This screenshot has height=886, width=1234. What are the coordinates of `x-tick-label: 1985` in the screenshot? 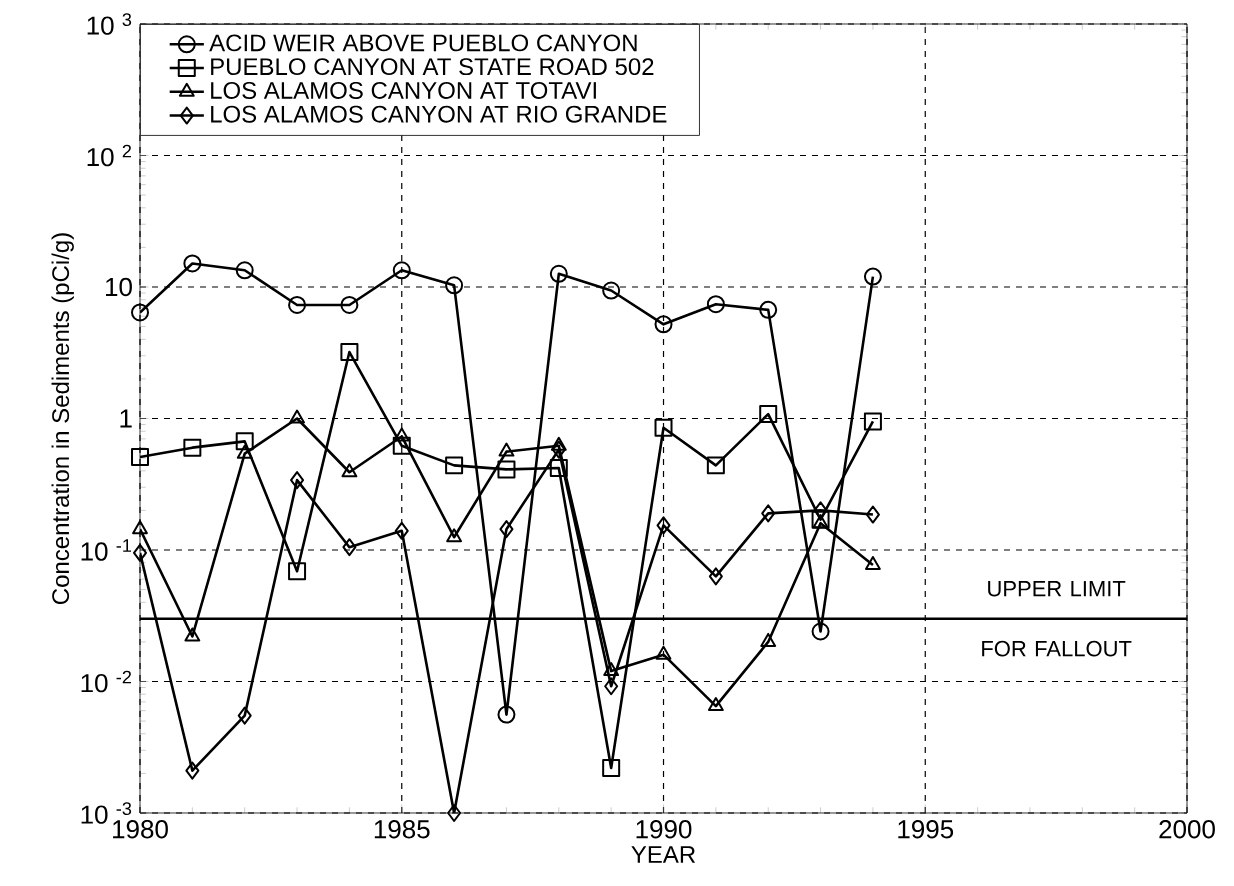 It's located at (402, 829).